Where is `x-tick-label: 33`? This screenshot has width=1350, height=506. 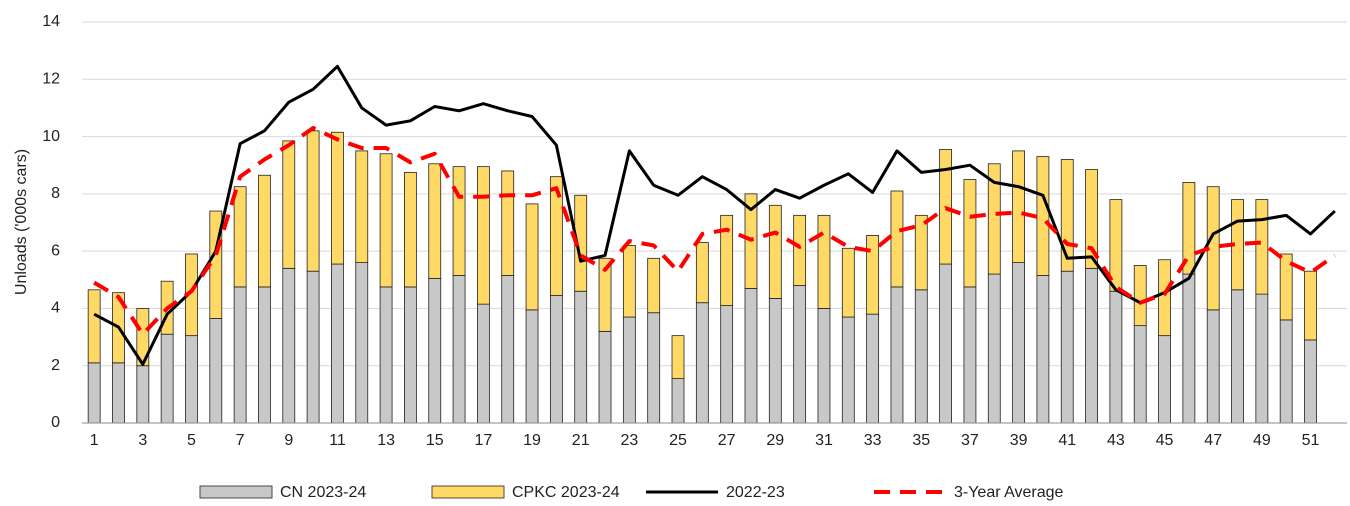
x-tick-label: 33 is located at coordinates (873, 440).